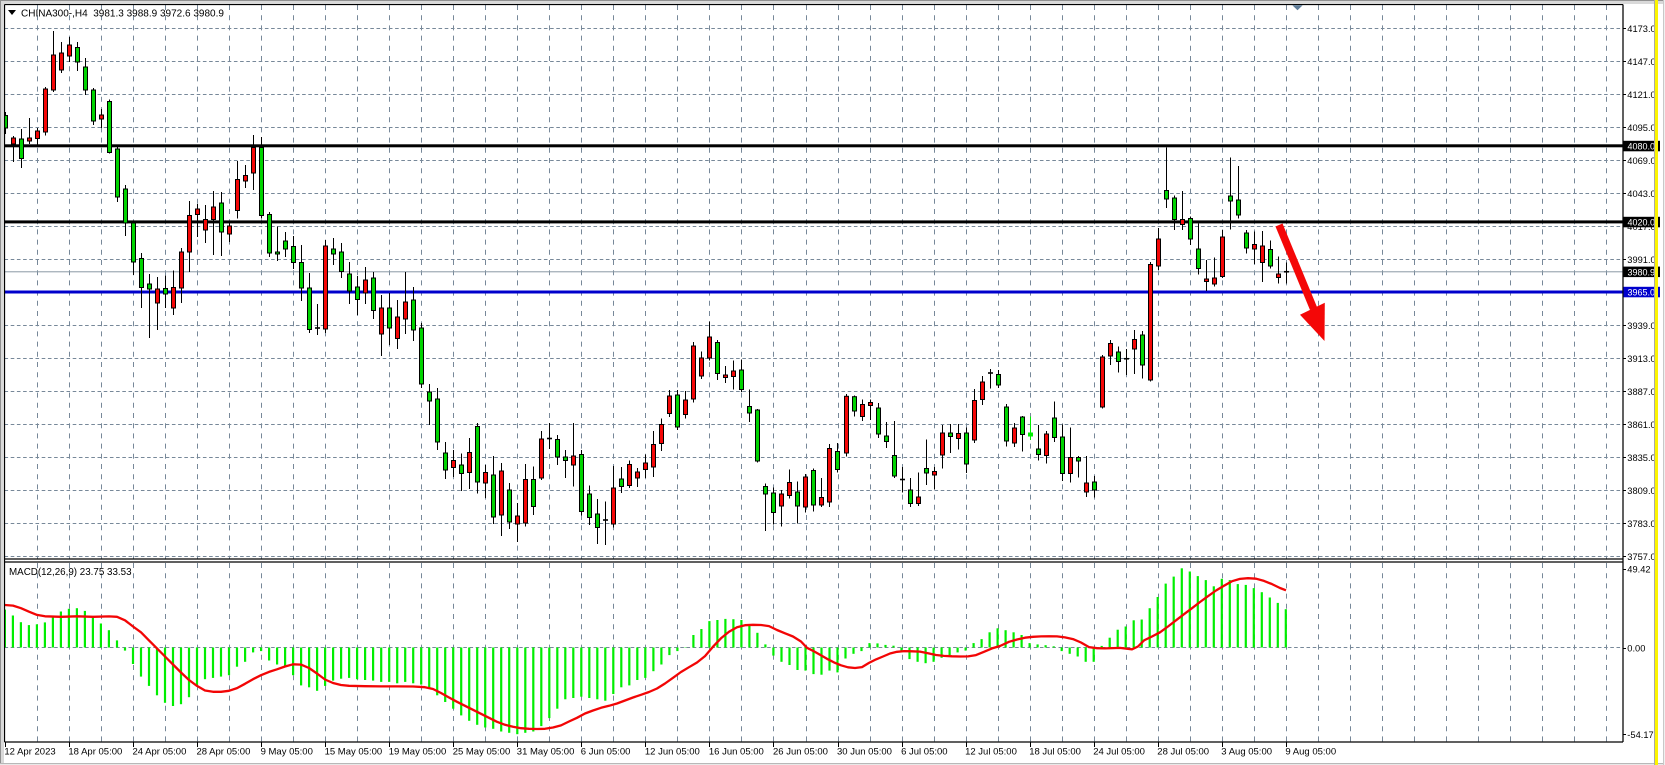  I want to click on svg-text: 6 Jun 05:00, so click(606, 752).